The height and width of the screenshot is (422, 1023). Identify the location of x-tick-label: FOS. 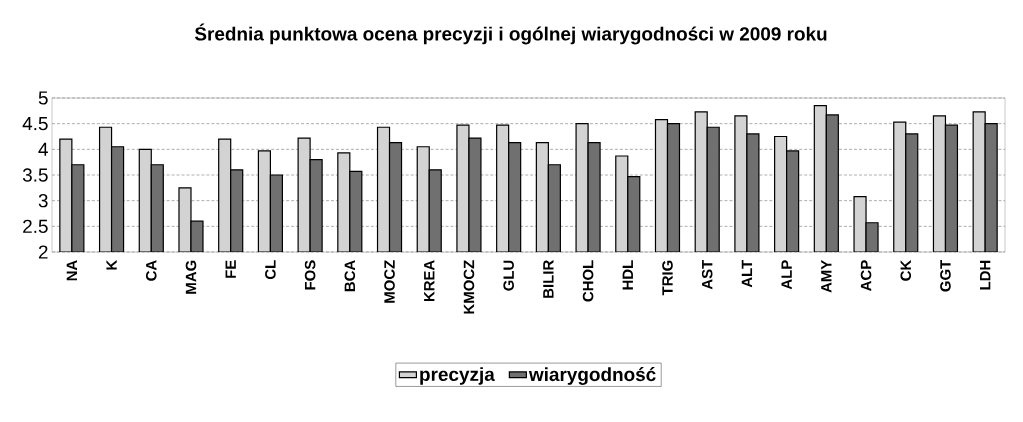
(310, 275).